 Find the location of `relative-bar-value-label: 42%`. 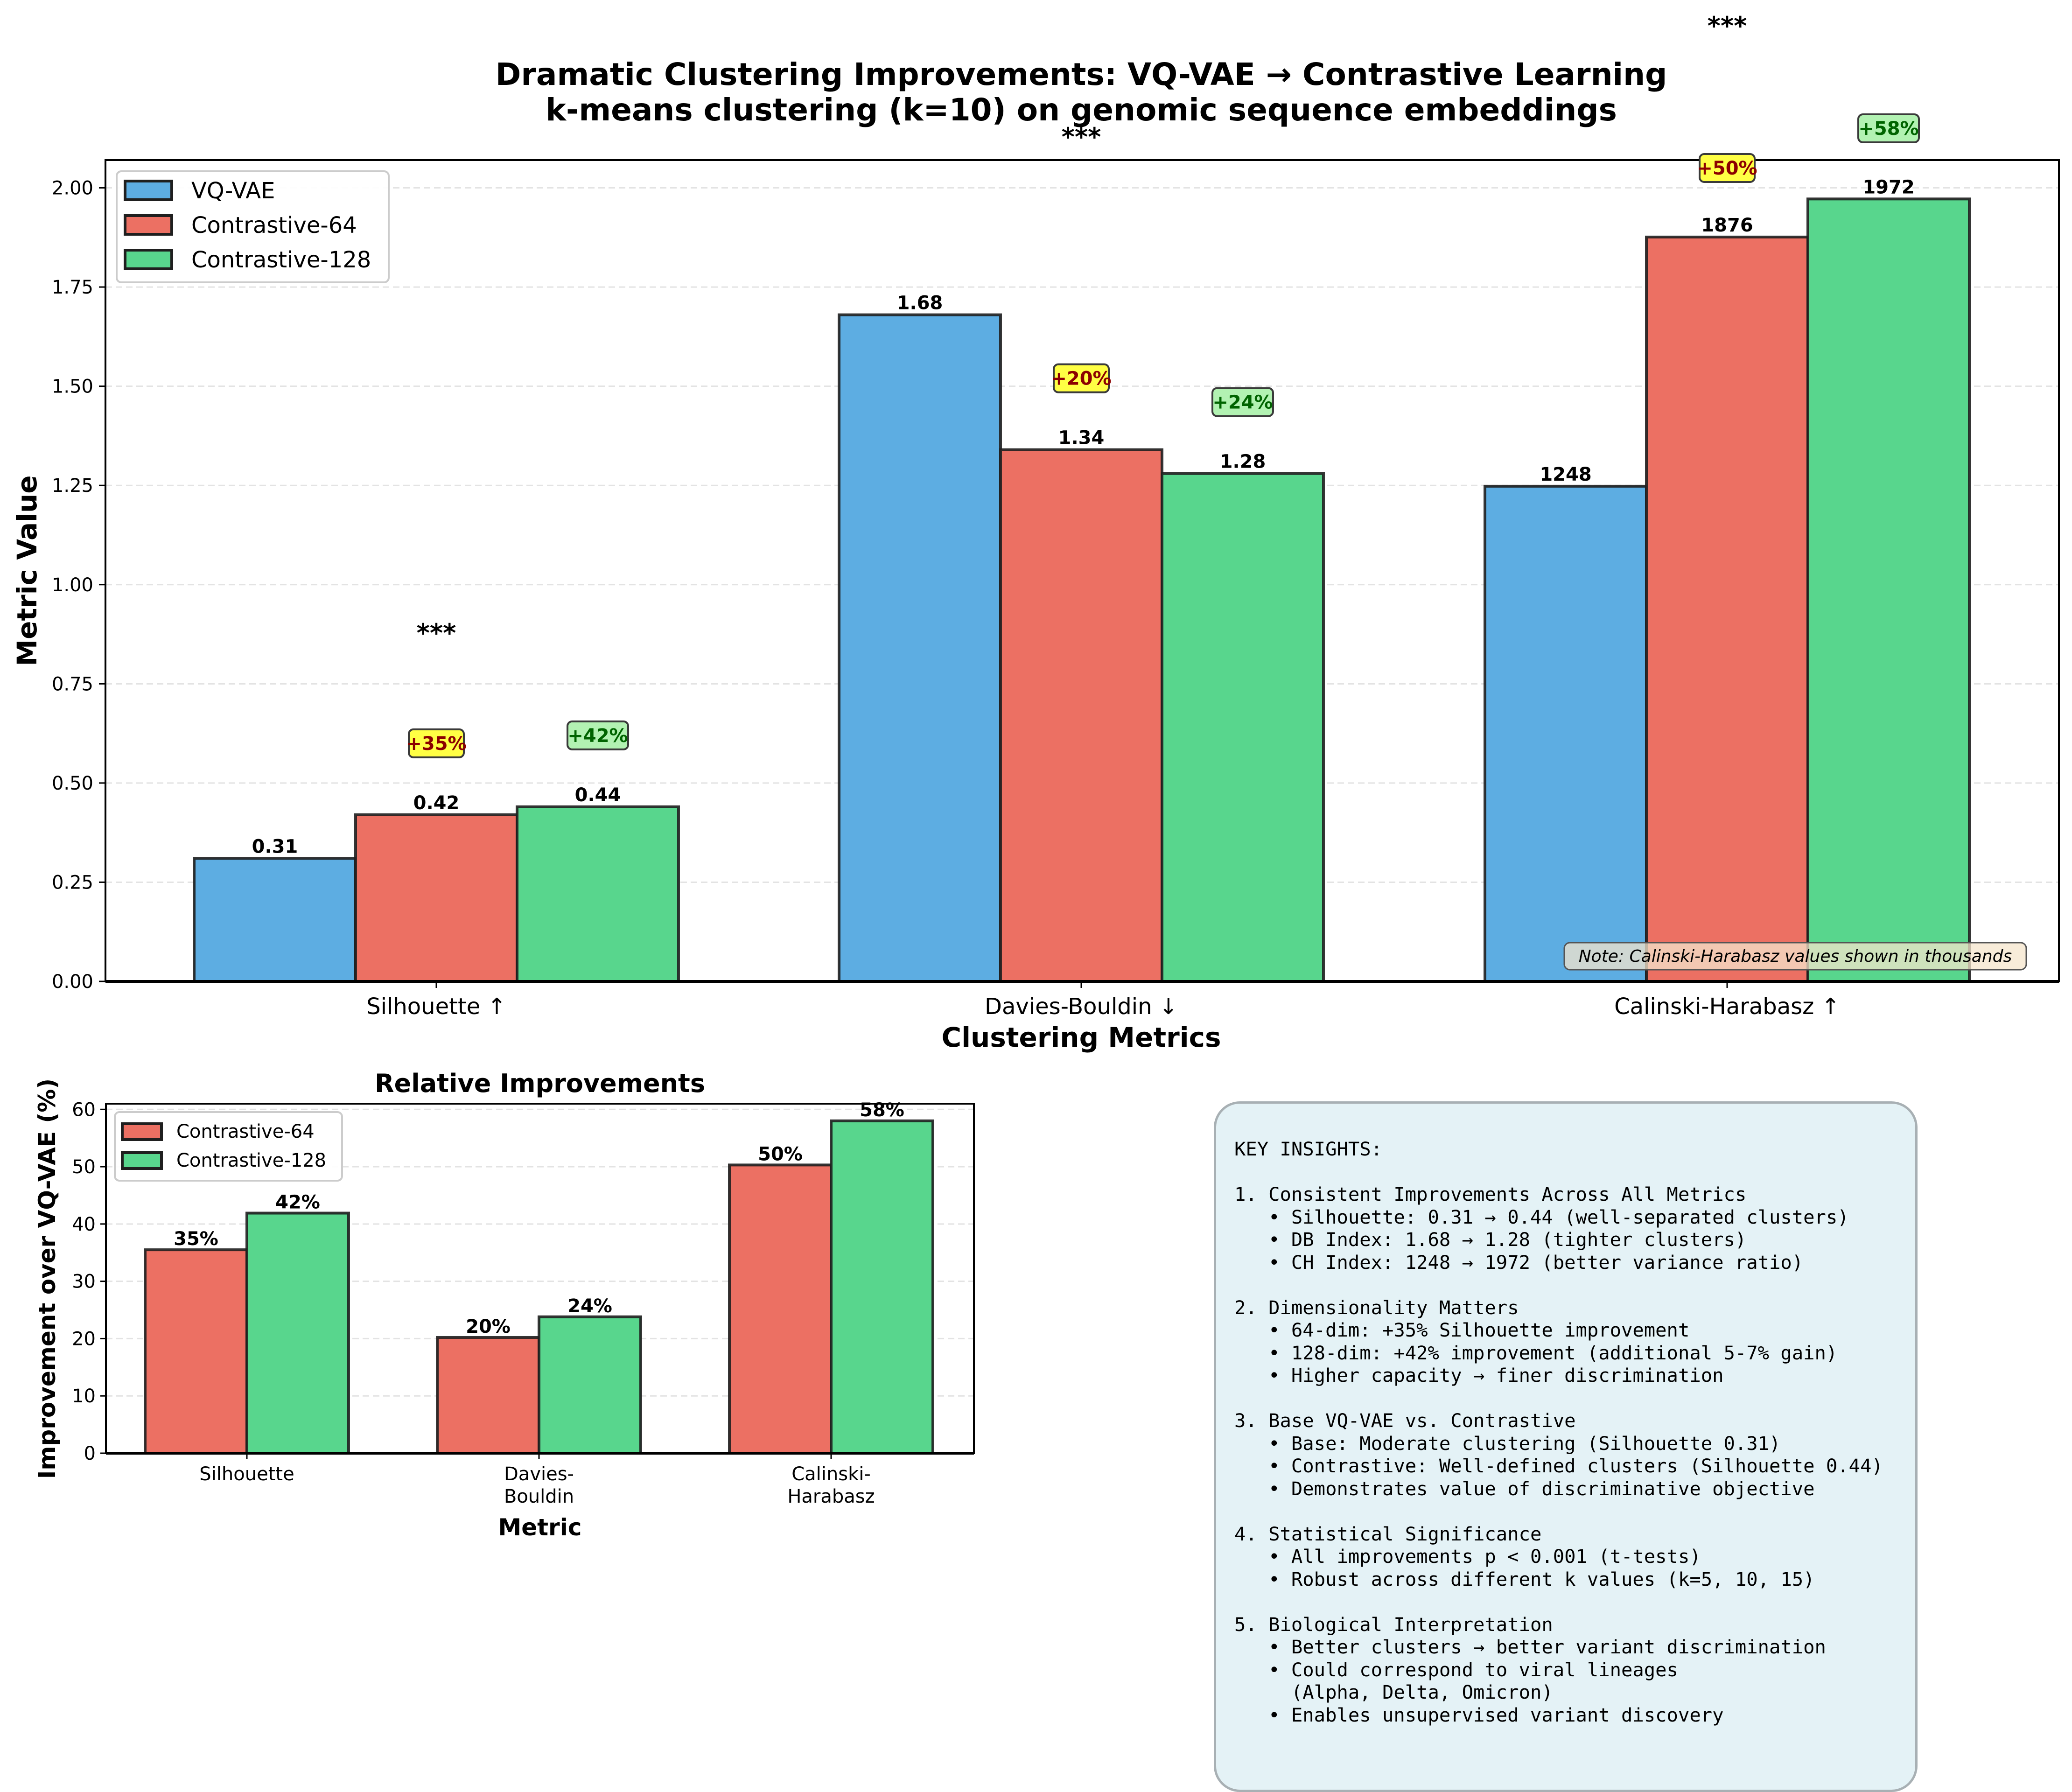

relative-bar-value-label: 42% is located at coordinates (297, 1202).